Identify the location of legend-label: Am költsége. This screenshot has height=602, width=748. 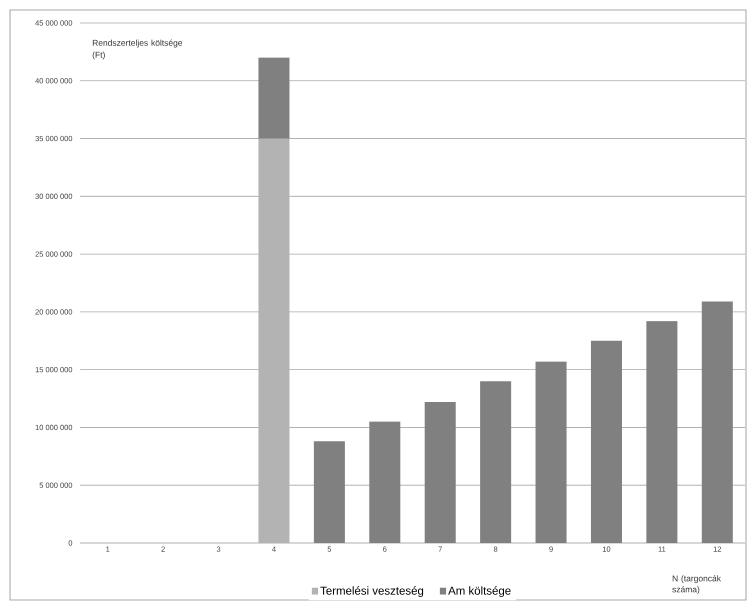
(479, 591).